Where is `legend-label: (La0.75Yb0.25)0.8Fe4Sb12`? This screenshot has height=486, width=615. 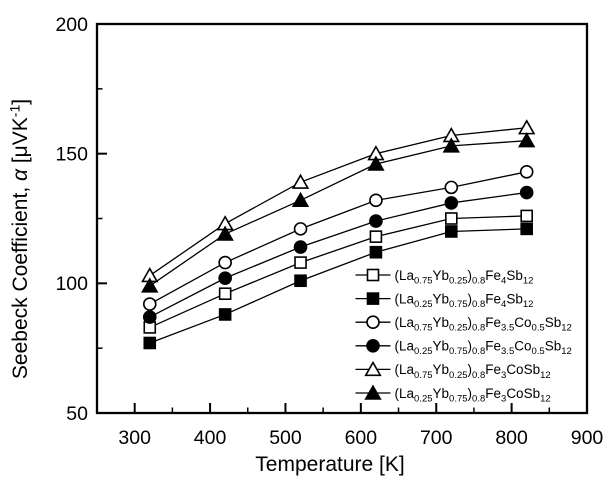 legend-label: (La0.75Yb0.25)0.8Fe4Sb12 is located at coordinates (464, 277).